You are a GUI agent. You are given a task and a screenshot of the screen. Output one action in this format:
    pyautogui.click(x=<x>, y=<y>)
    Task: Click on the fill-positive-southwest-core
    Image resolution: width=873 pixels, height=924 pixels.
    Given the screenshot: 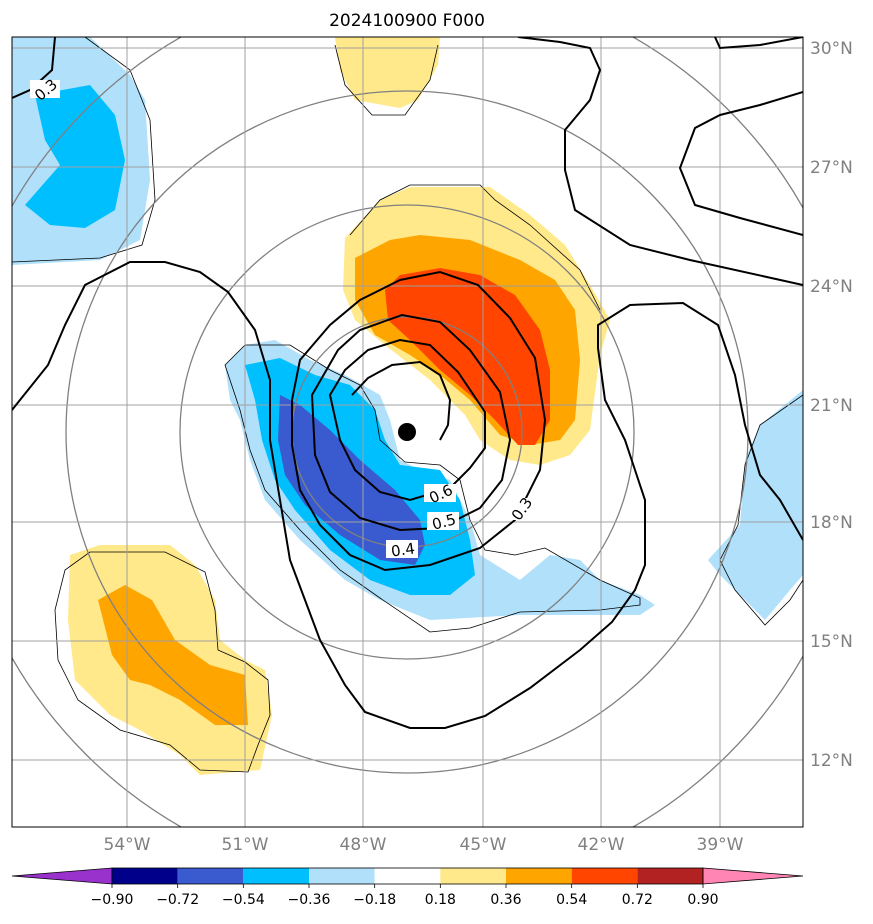 What is the action you would take?
    pyautogui.click(x=173, y=655)
    